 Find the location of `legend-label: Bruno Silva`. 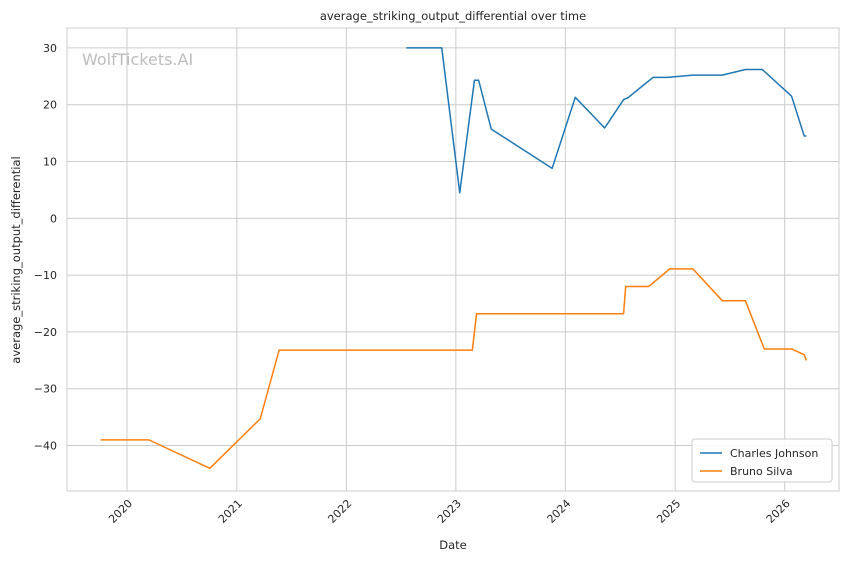

legend-label: Bruno Silva is located at coordinates (761, 471).